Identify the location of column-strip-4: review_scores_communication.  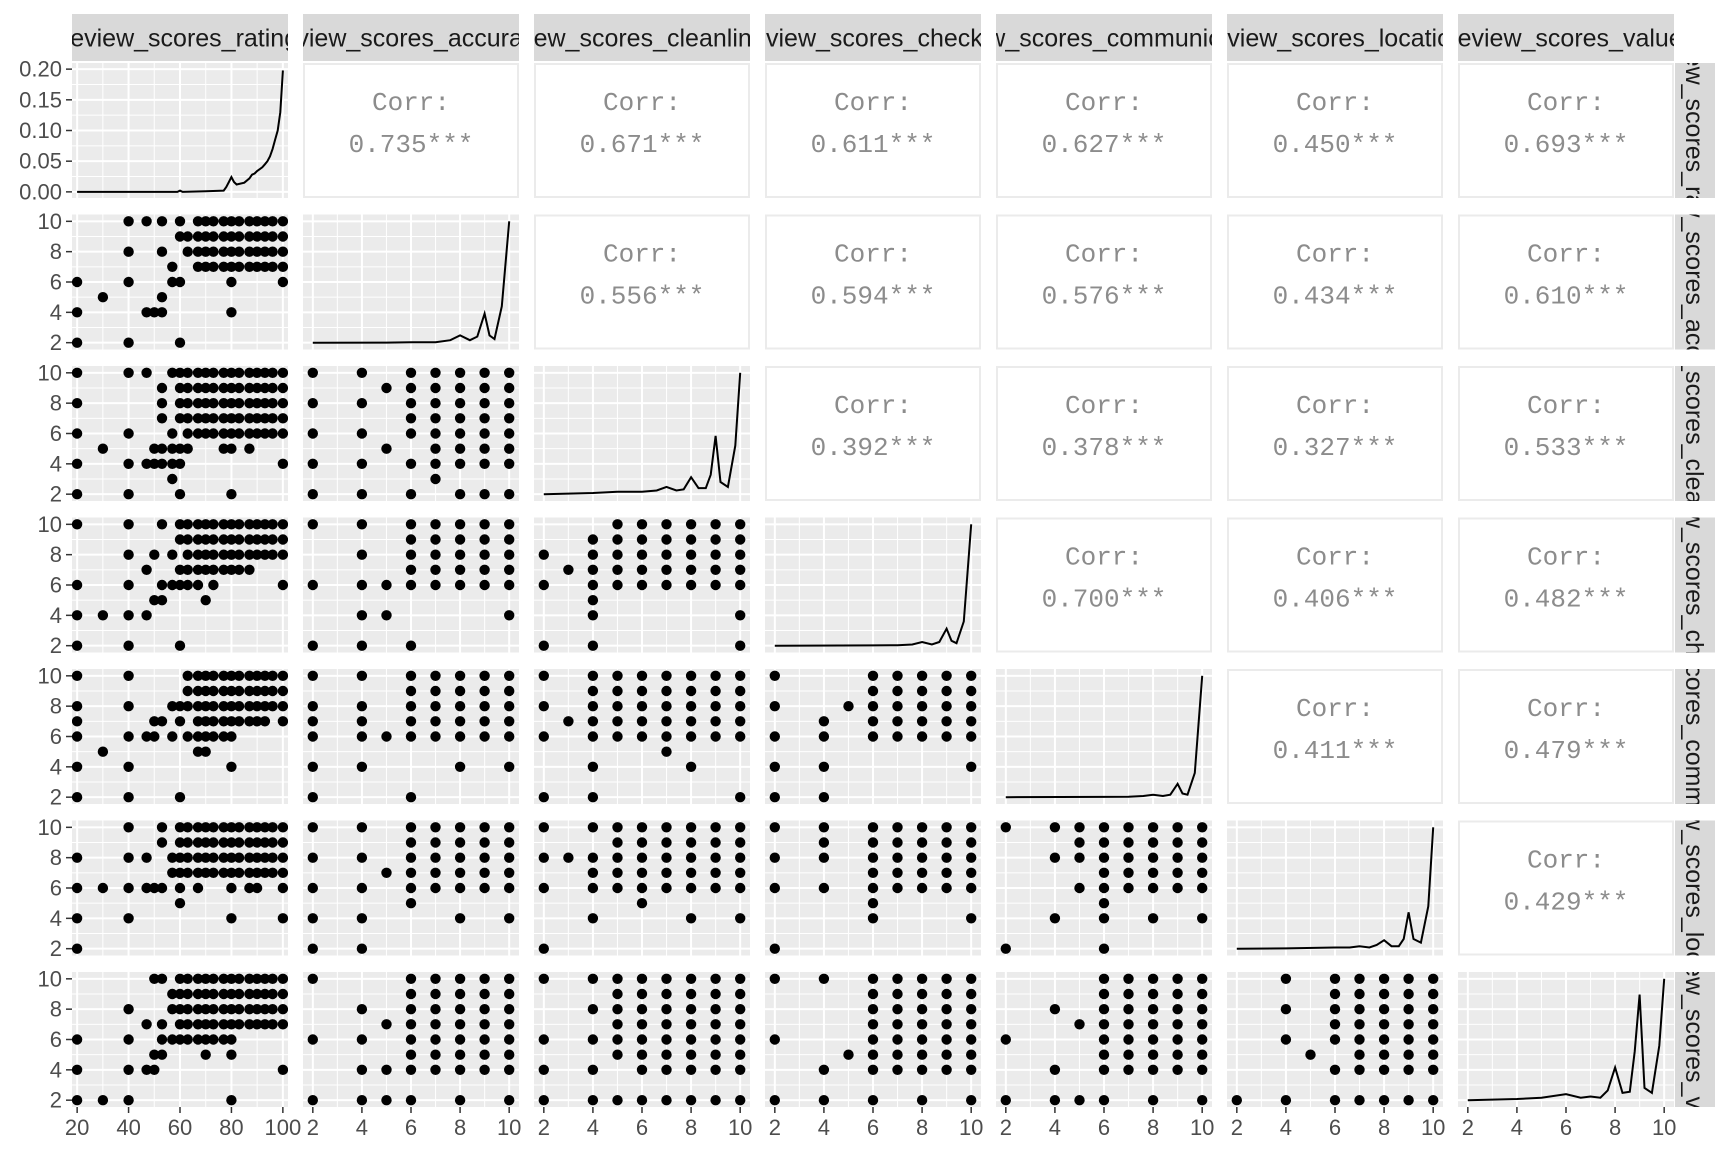
(1104, 37).